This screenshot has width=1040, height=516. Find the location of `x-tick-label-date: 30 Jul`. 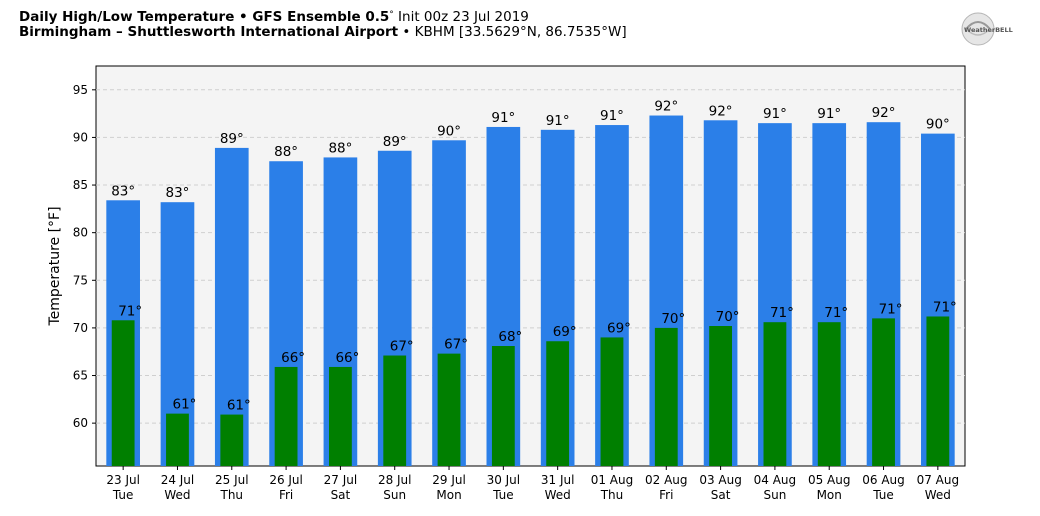

x-tick-label-date: 30 Jul is located at coordinates (504, 480).